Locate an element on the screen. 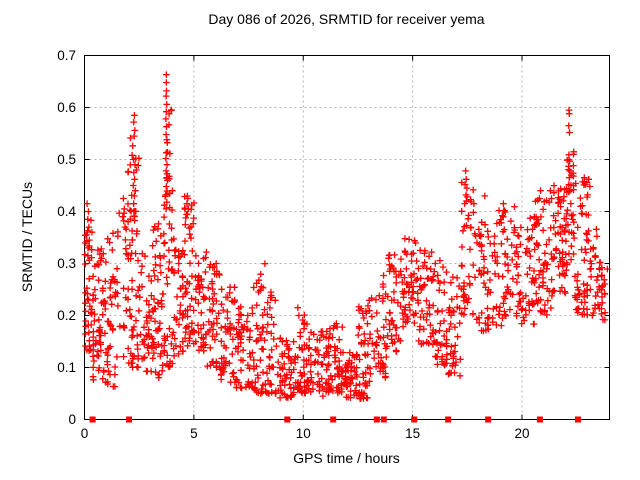 This screenshot has height=480, width=640. x-tick-label: 15 is located at coordinates (413, 433).